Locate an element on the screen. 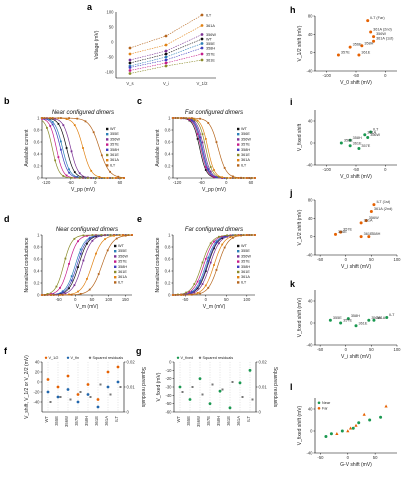  panel-i-xtick-label: -50 is located at coordinates (356, 169).